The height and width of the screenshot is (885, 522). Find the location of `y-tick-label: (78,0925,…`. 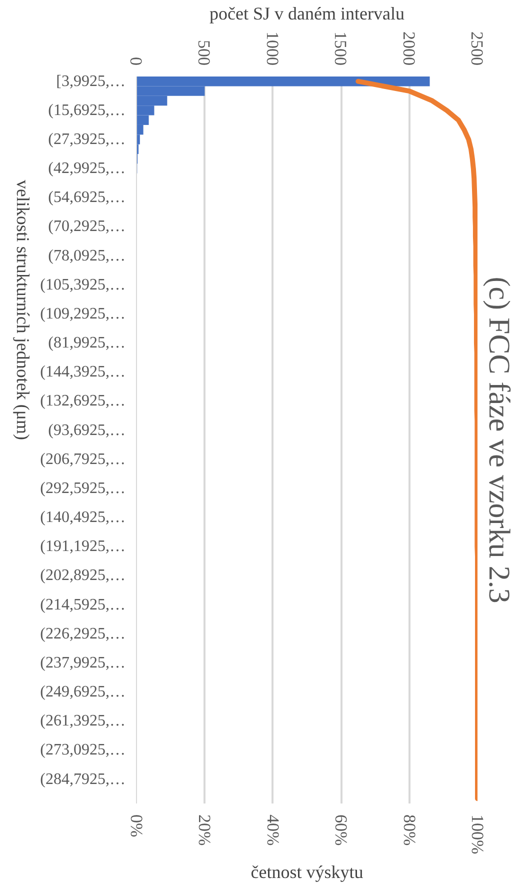

y-tick-label: (78,0925,… is located at coordinates (87, 255).